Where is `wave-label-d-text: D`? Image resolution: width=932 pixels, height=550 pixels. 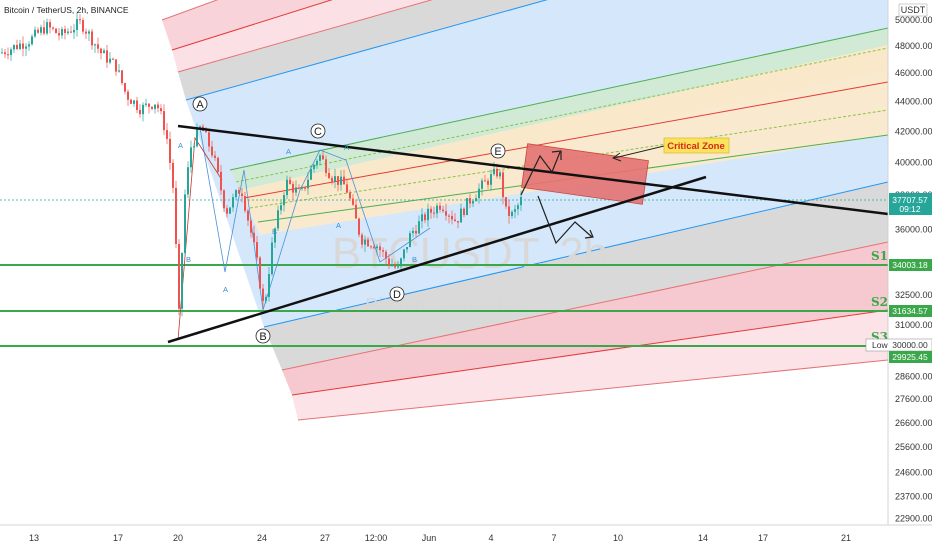
wave-label-d-text: D is located at coordinates (397, 295).